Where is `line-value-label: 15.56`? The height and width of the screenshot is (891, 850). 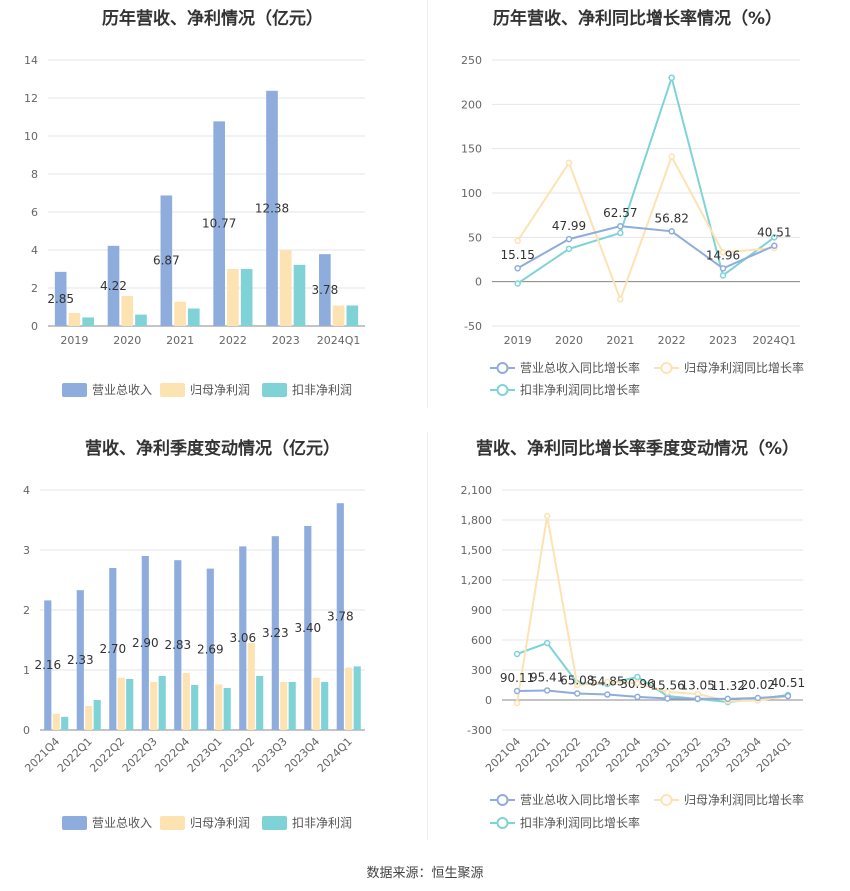 line-value-label: 15.56 is located at coordinates (667, 685).